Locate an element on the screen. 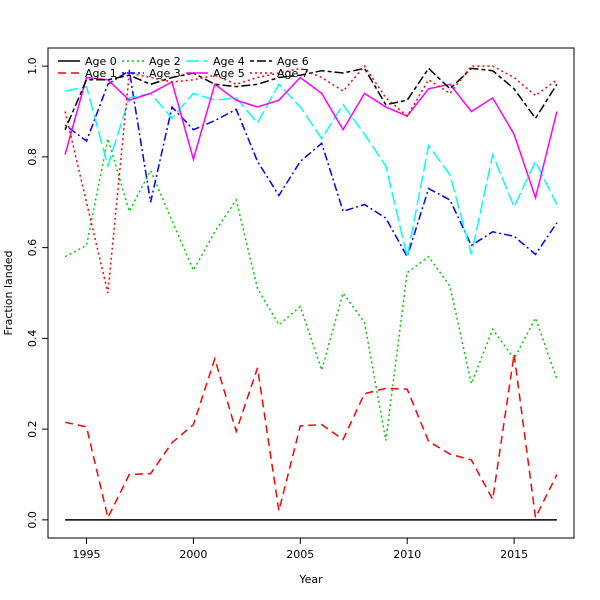  legend-label: Age 7 is located at coordinates (293, 73).